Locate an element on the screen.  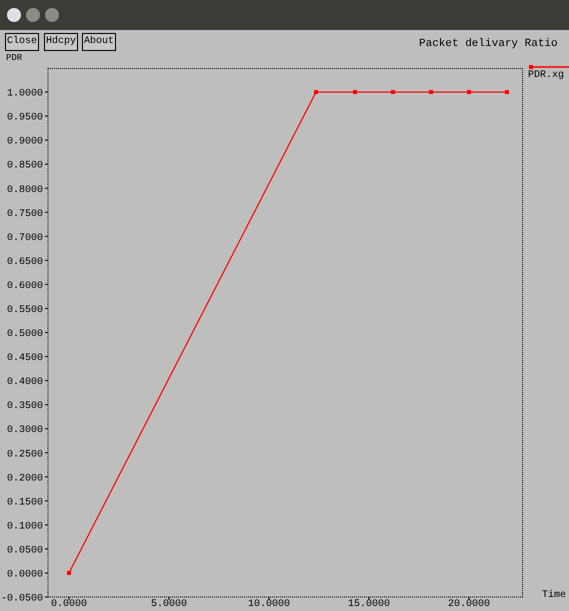
y-tick-label: 0.3000 is located at coordinates (24, 430).